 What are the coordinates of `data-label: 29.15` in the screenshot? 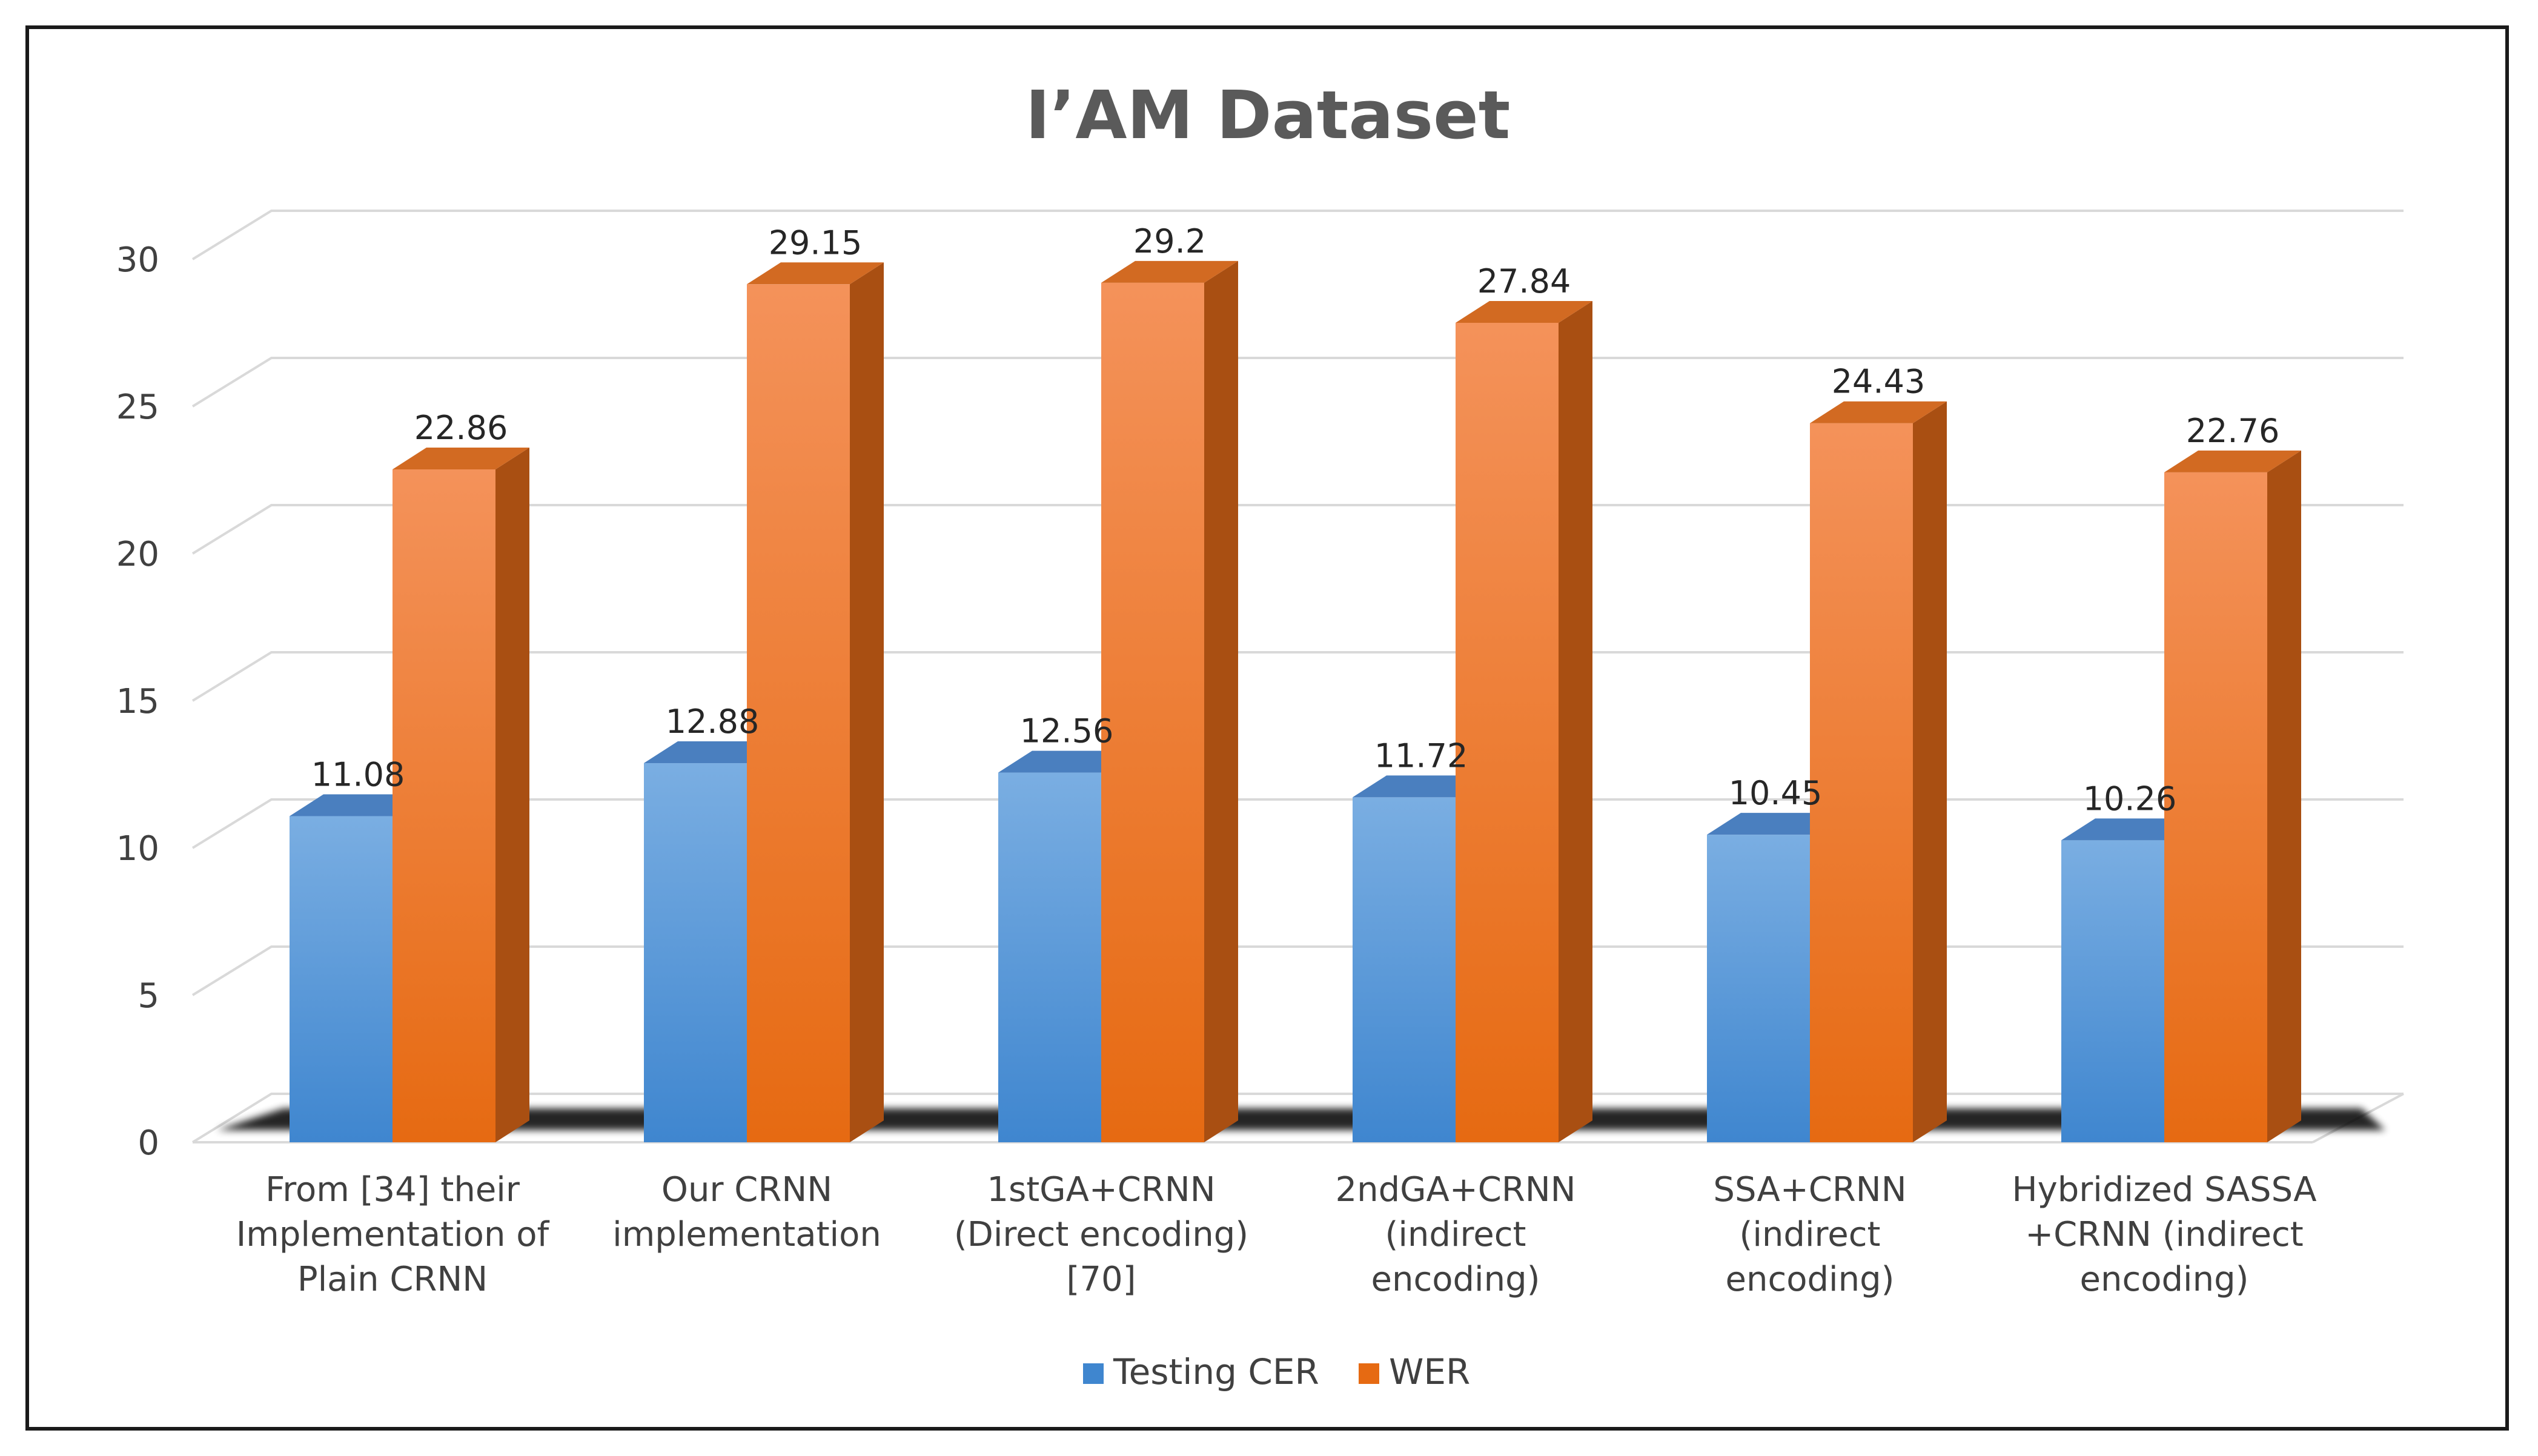 It's located at (816, 242).